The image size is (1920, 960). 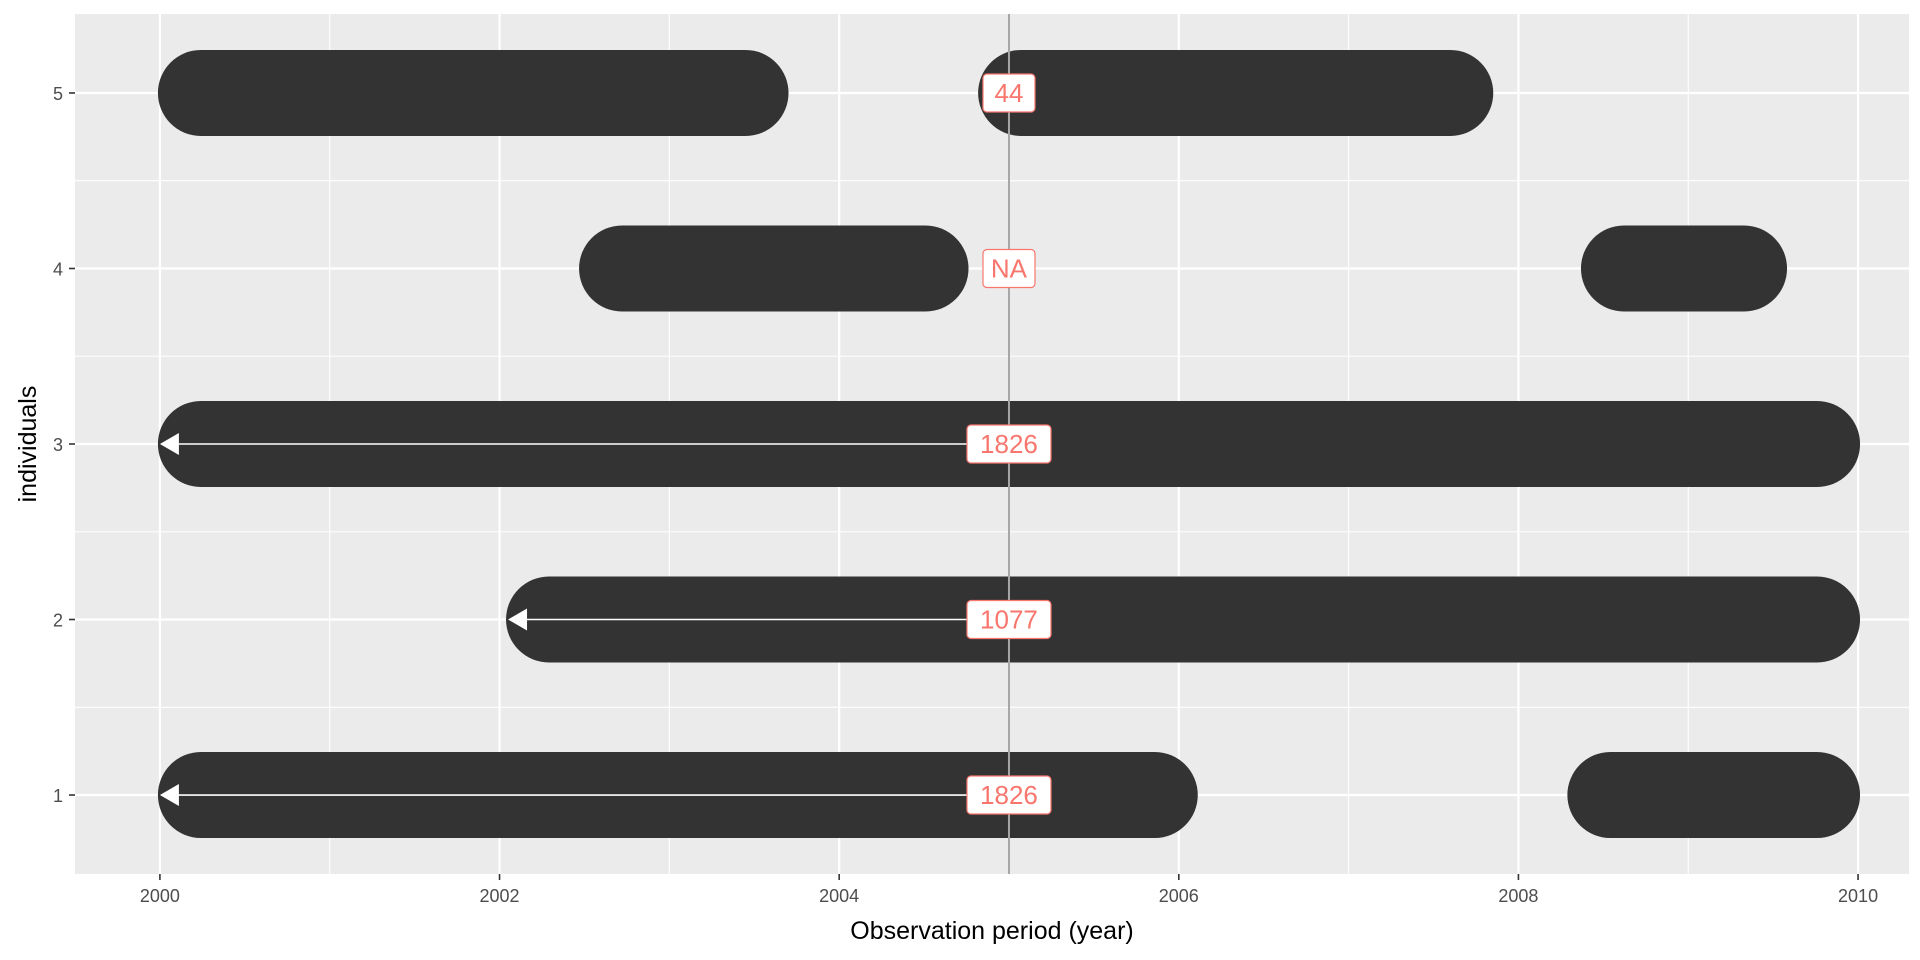 What do you see at coordinates (58, 269) in the screenshot?
I see `y-tick-label: 4` at bounding box center [58, 269].